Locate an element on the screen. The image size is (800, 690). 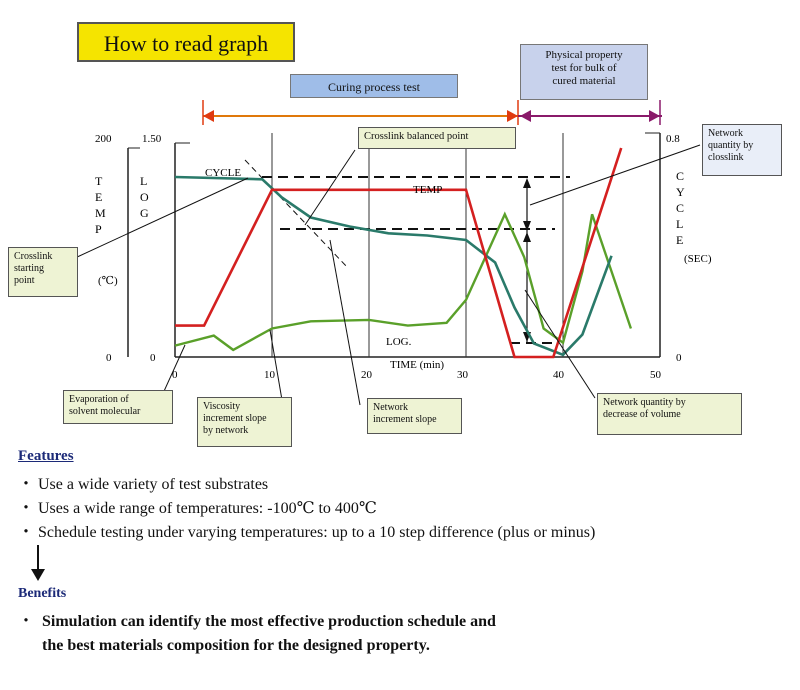
feature-item: ・ Use a wide variety of test substrates is located at coordinates (143, 484).